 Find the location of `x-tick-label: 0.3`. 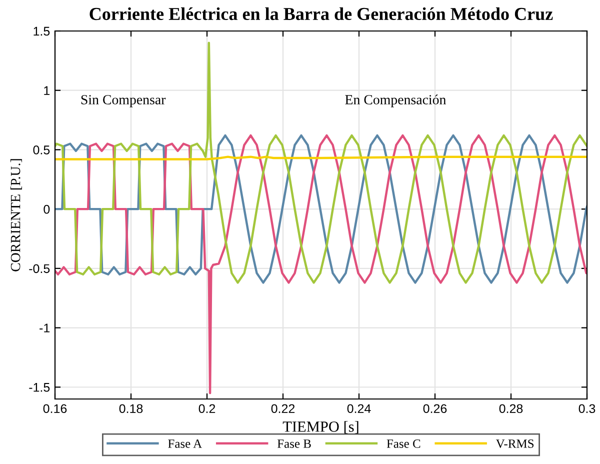

x-tick-label: 0.3 is located at coordinates (587, 409).